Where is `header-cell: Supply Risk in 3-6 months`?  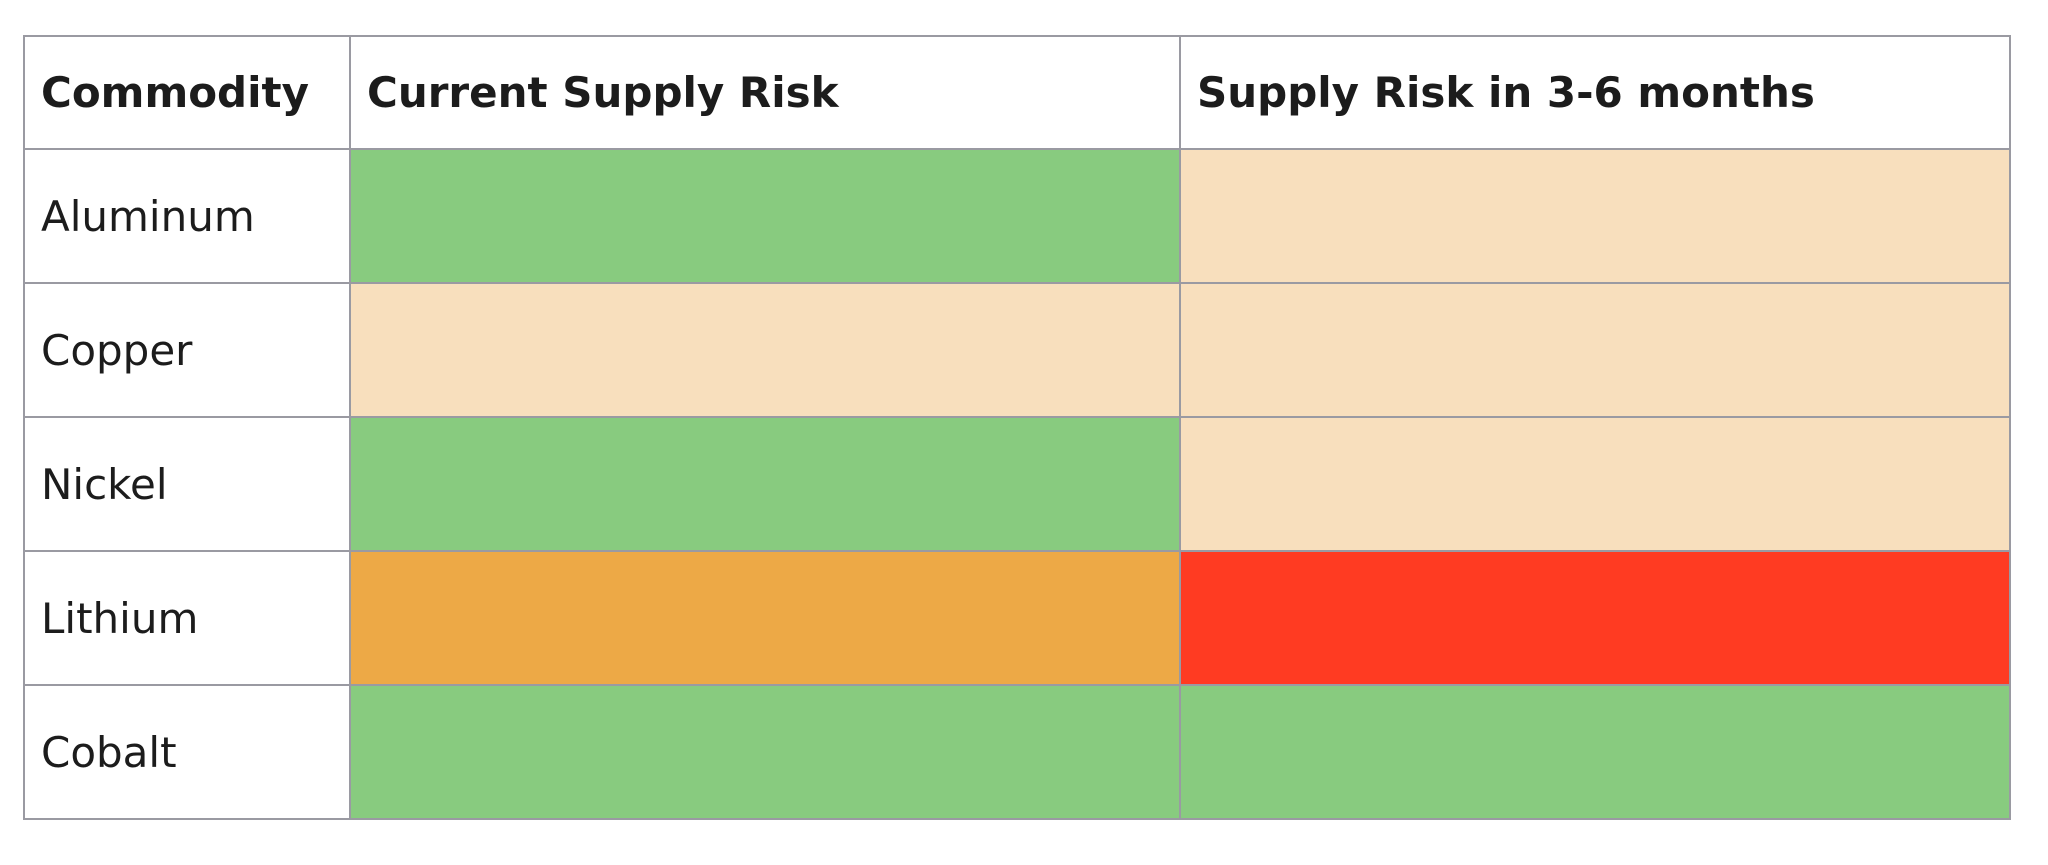
header-cell: Supply Risk in 3-6 months is located at coordinates (1595, 92).